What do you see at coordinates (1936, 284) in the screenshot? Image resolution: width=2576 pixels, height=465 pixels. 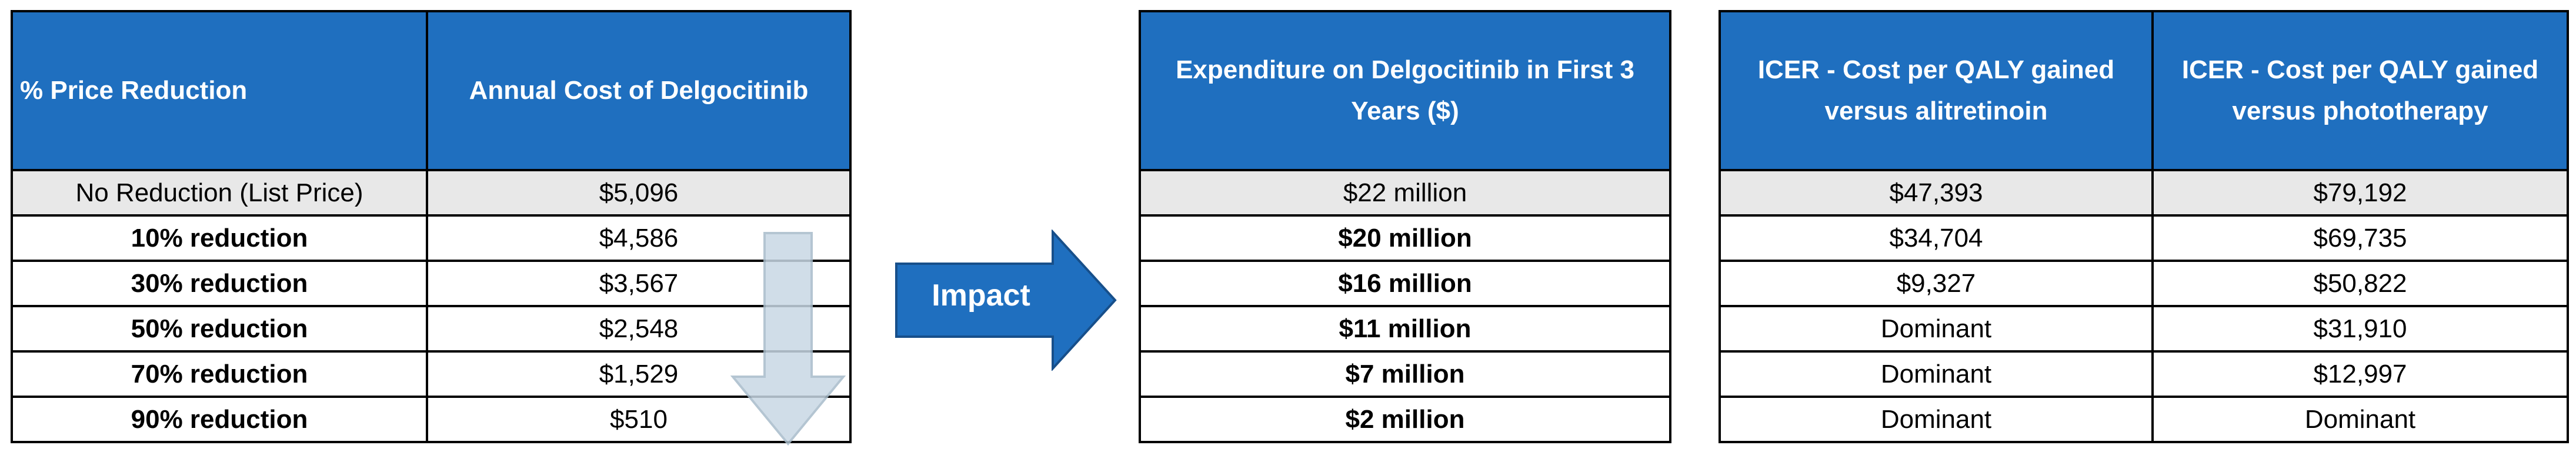 I see `icer-alitretinoin-cell: $9,327` at bounding box center [1936, 284].